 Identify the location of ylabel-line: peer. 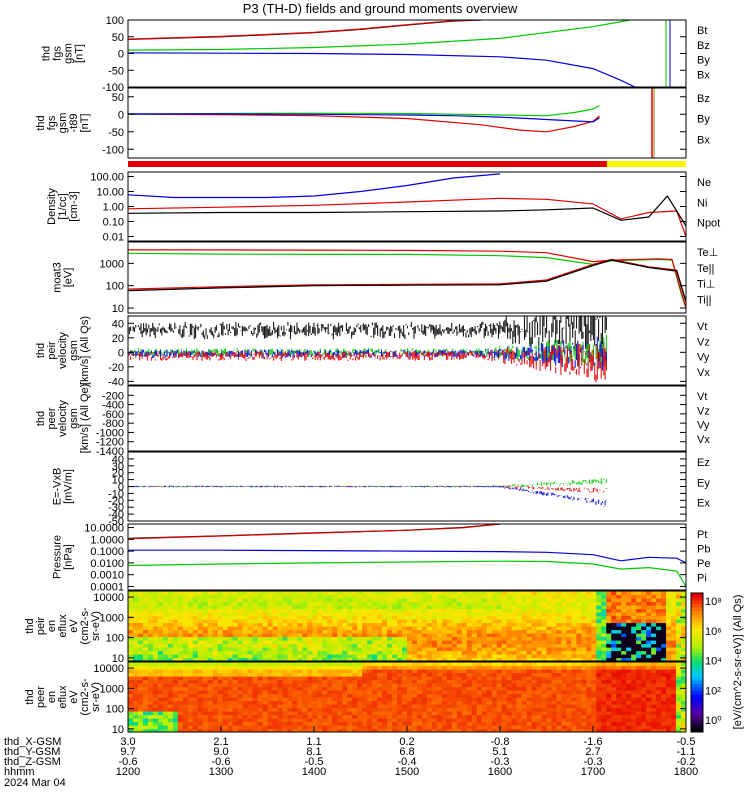
(52, 418).